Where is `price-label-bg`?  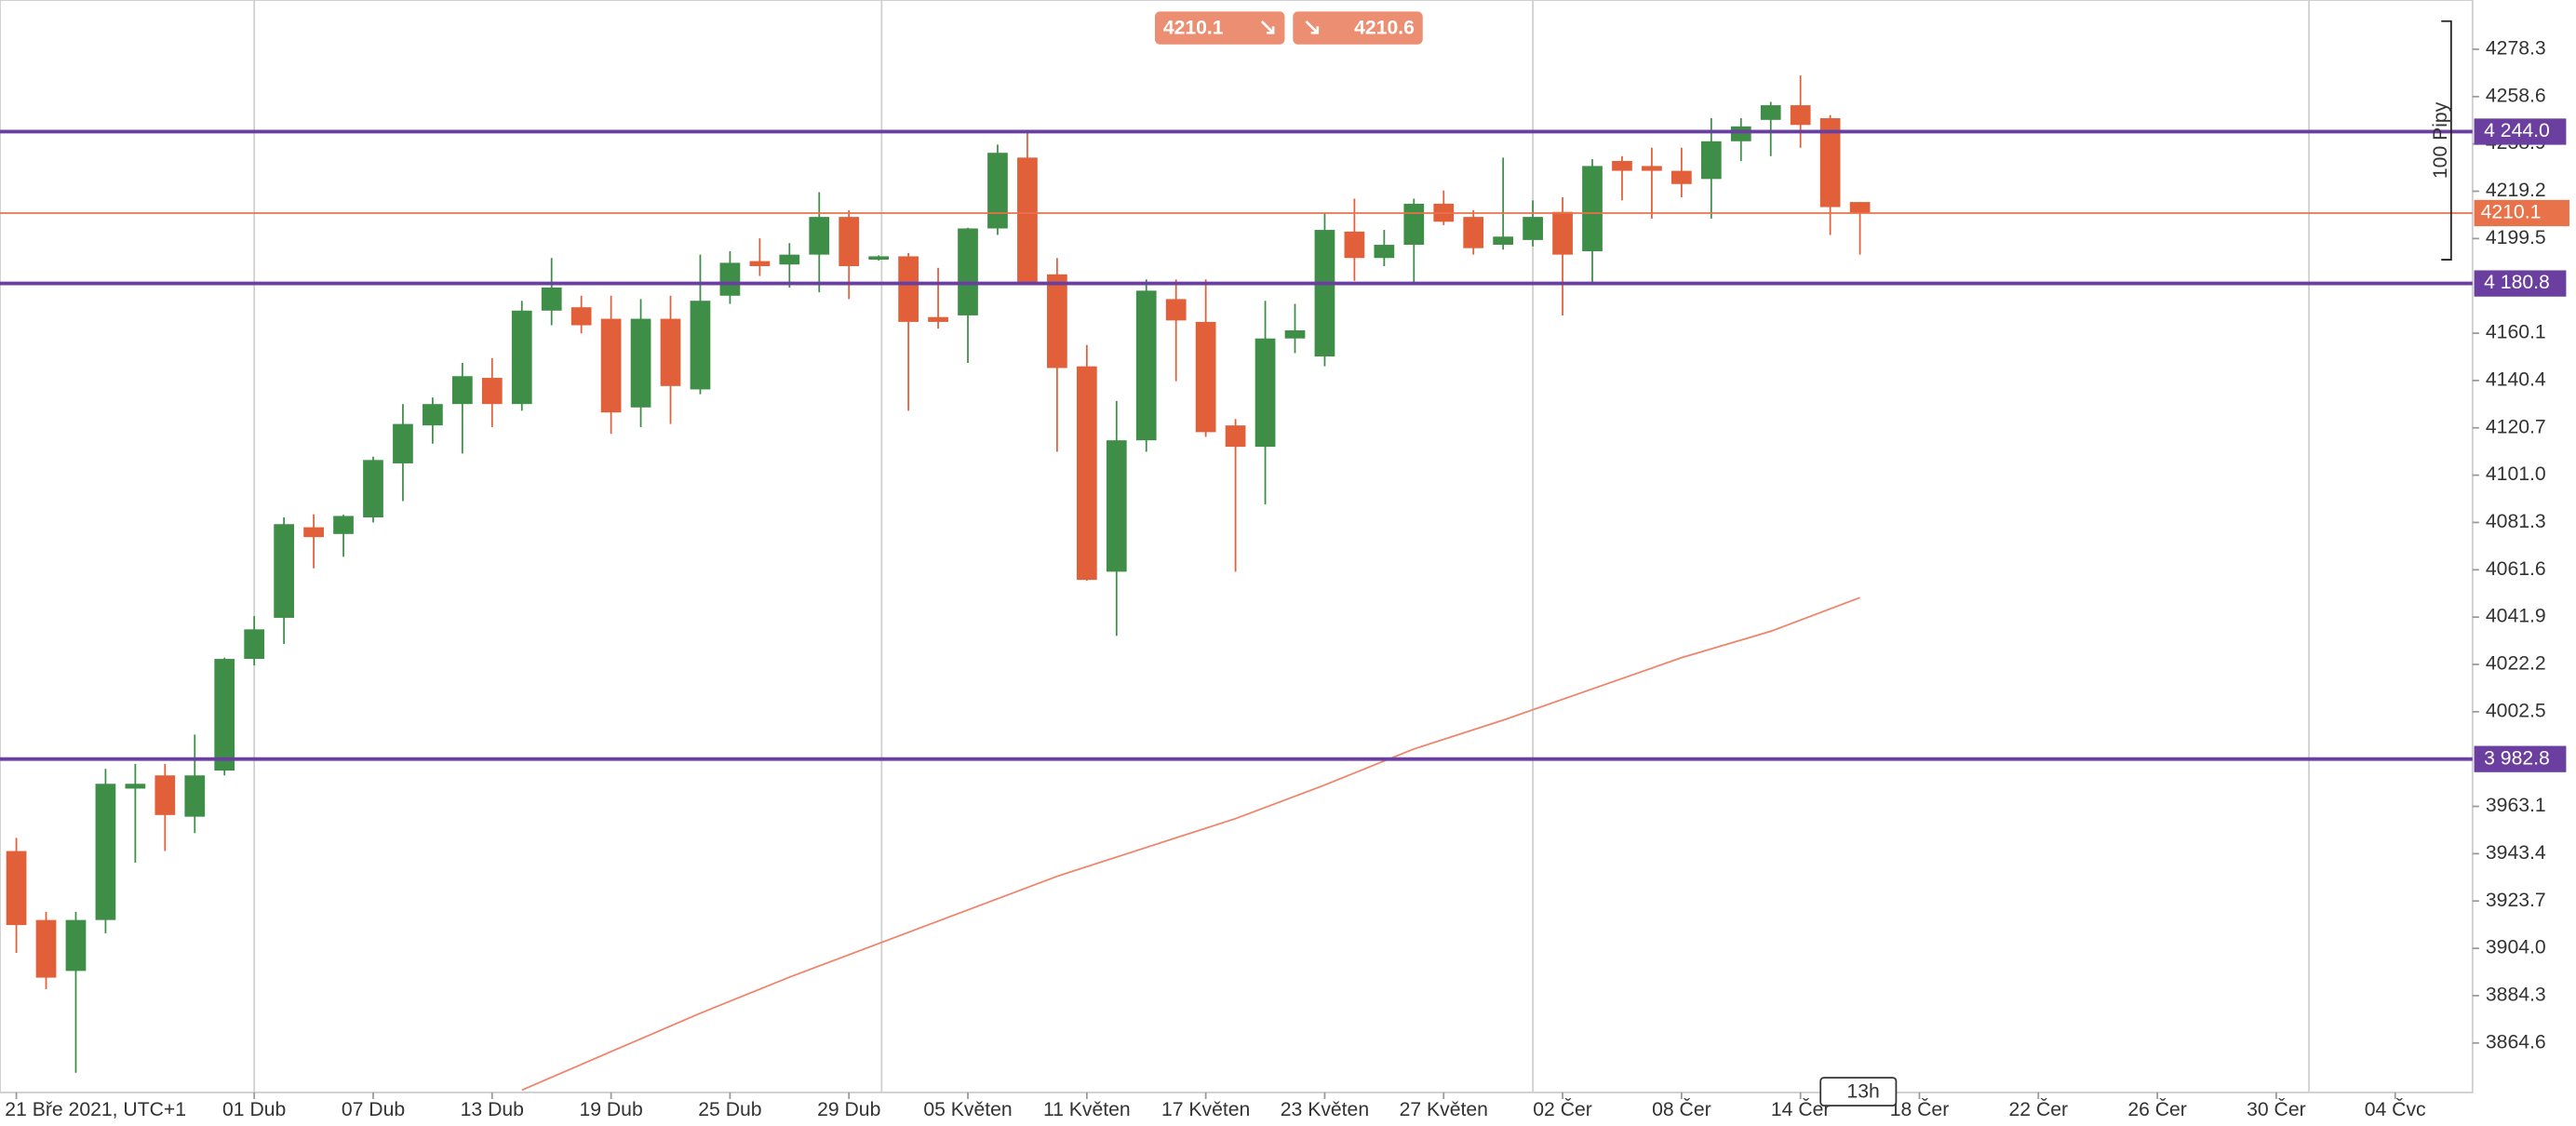
price-label-bg is located at coordinates (2521, 213).